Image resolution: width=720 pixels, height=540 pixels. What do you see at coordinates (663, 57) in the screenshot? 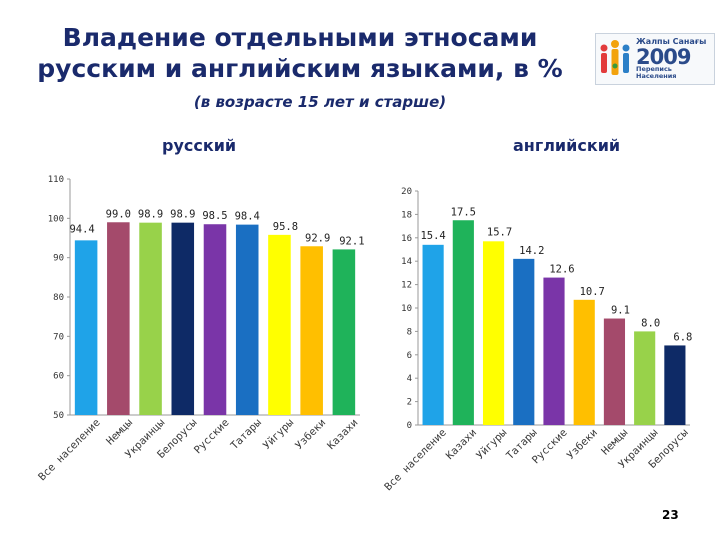
I see `logo-year: 2009` at bounding box center [663, 57].